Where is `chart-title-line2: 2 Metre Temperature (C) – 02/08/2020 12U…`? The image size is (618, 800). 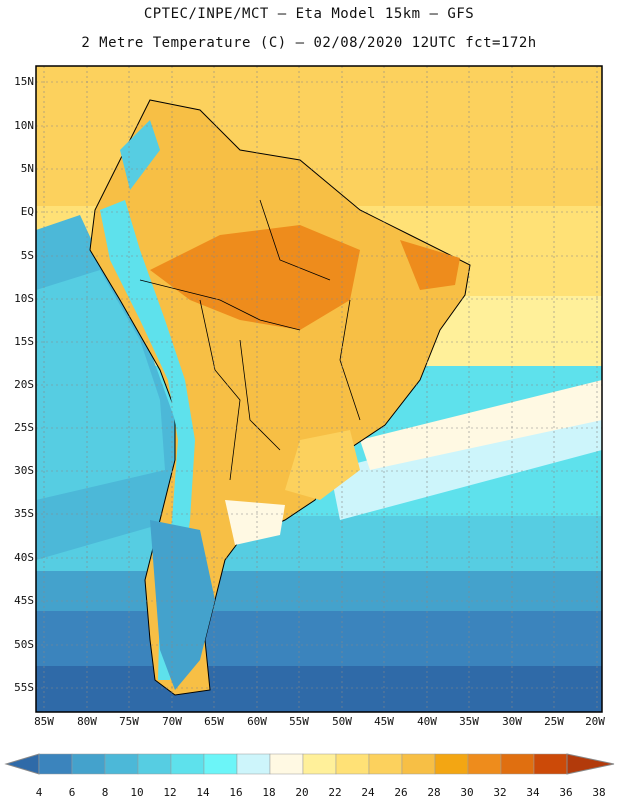
chart-title-line2: 2 Metre Temperature (C) – 02/08/2020 12U… is located at coordinates (309, 43).